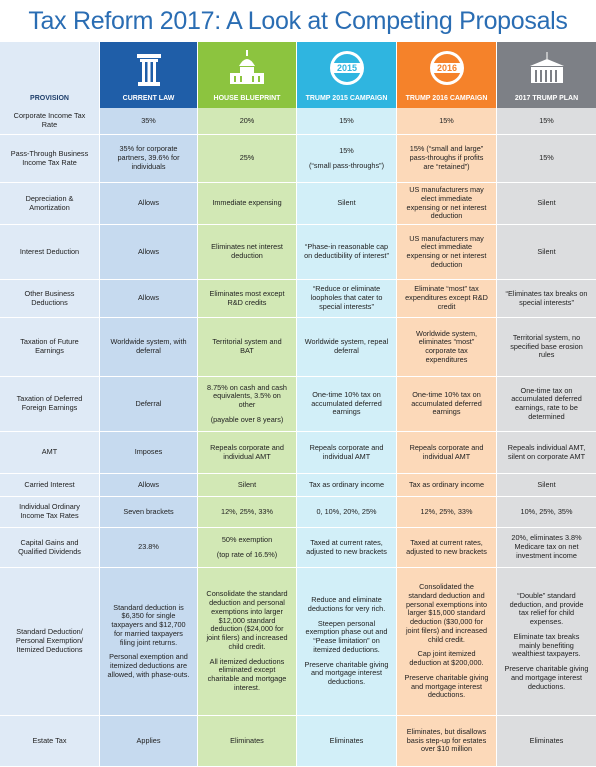 This screenshot has height=767, width=596. Describe the element at coordinates (149, 512) in the screenshot. I see `table-cell: Seven brackets` at that location.